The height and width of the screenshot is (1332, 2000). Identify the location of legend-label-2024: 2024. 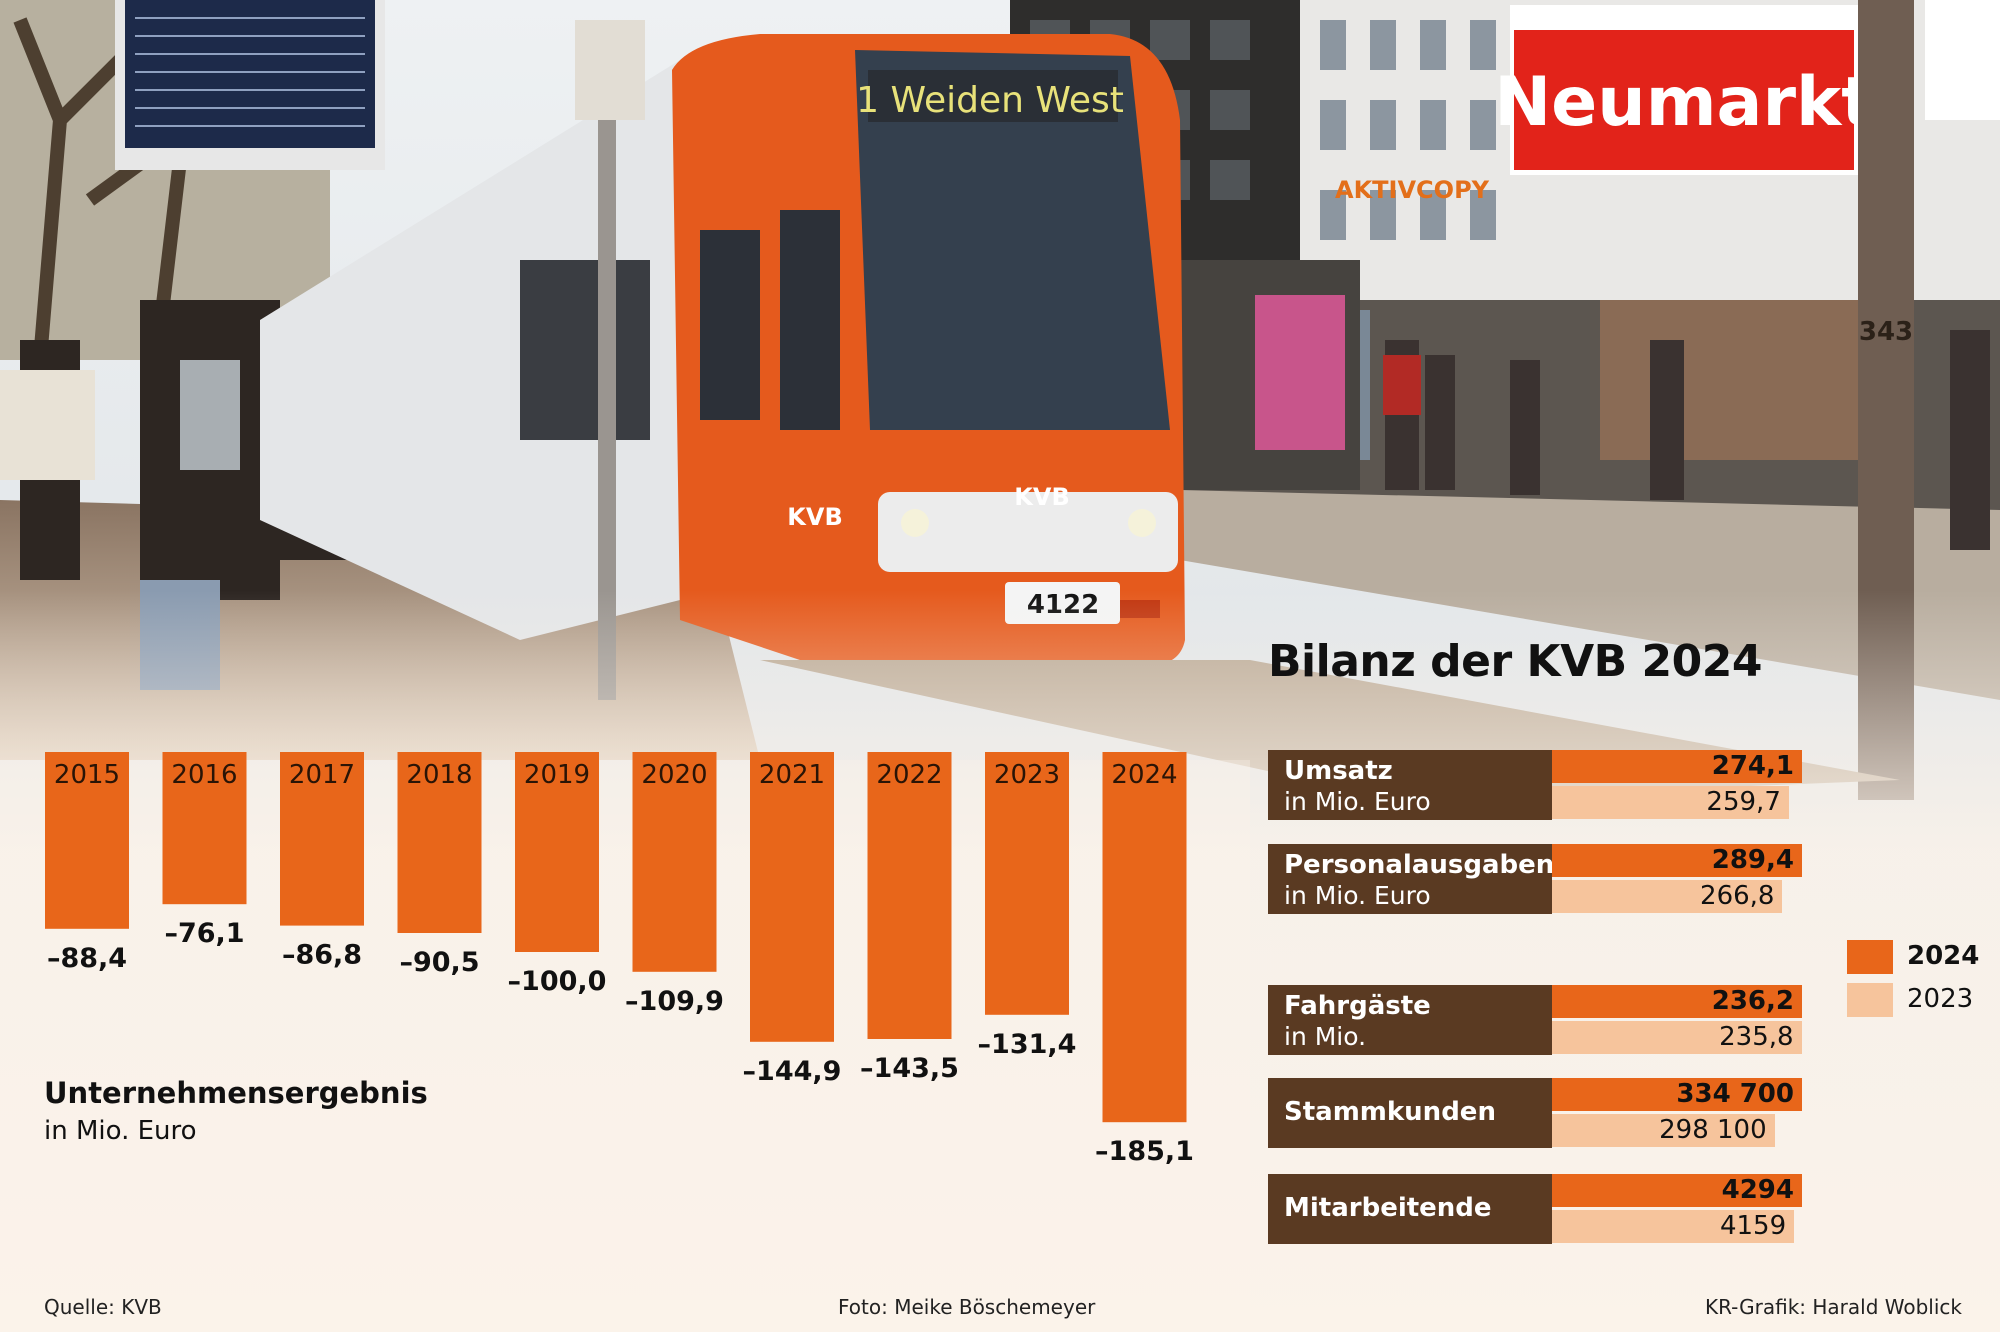
(1943, 956).